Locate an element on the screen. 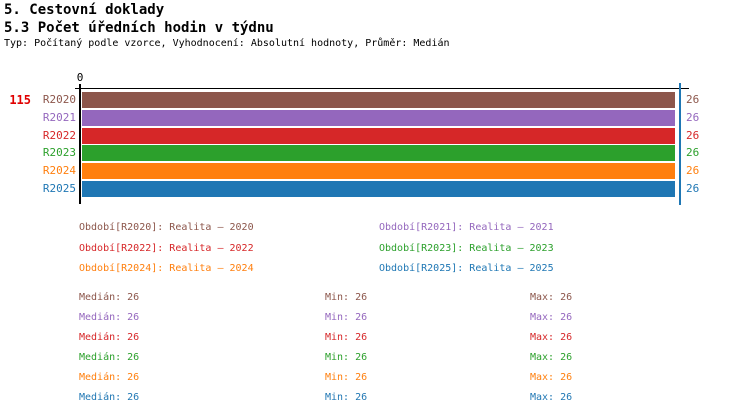  bar-category-label: R2025 is located at coordinates (59, 188).